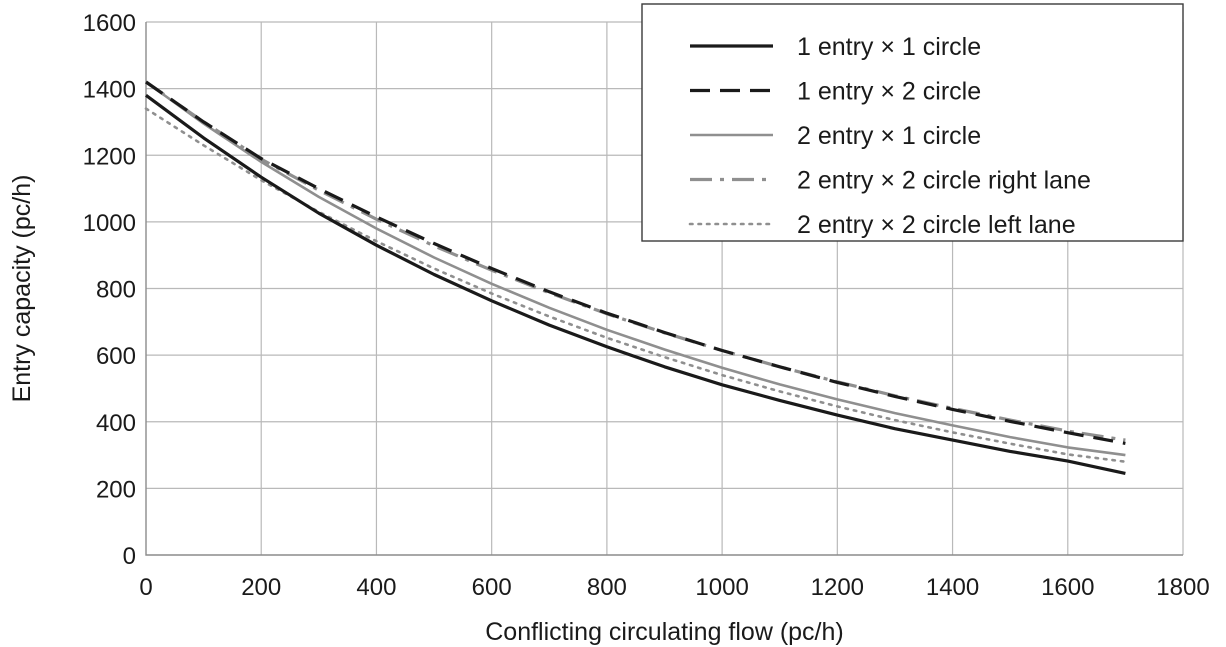 This screenshot has height=647, width=1226. Describe the element at coordinates (376, 587) in the screenshot. I see `x-tick-label: 400` at that location.